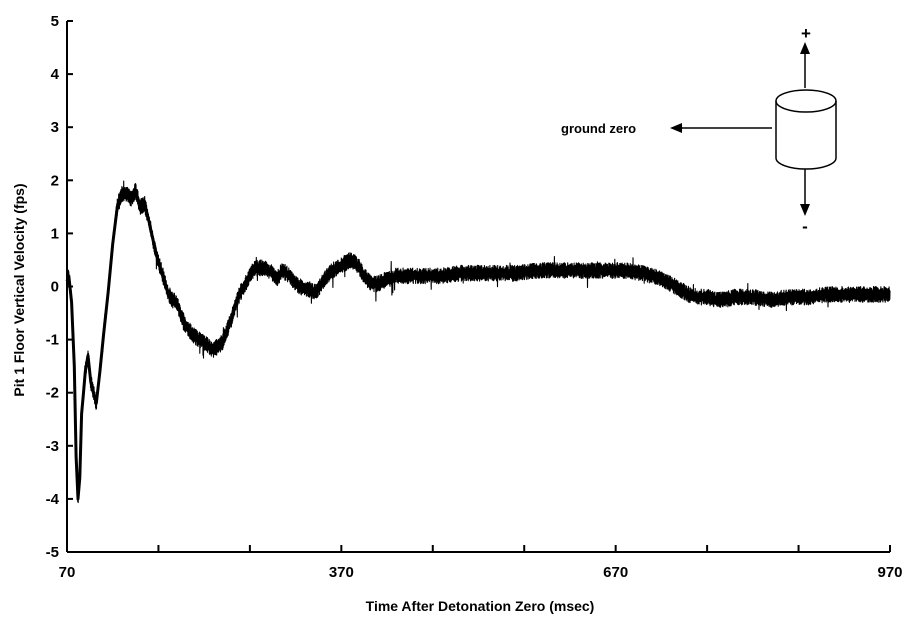 The height and width of the screenshot is (620, 908). Describe the element at coordinates (52, 393) in the screenshot. I see `y-tick-label: -2` at that location.